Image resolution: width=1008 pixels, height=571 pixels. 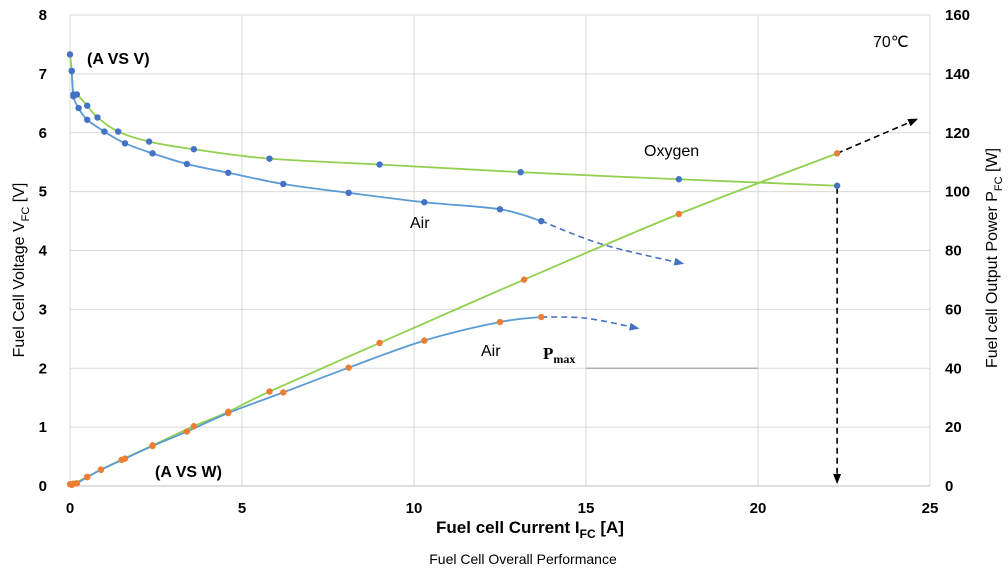 What do you see at coordinates (758, 508) in the screenshot?
I see `x-tick-label: 20` at bounding box center [758, 508].